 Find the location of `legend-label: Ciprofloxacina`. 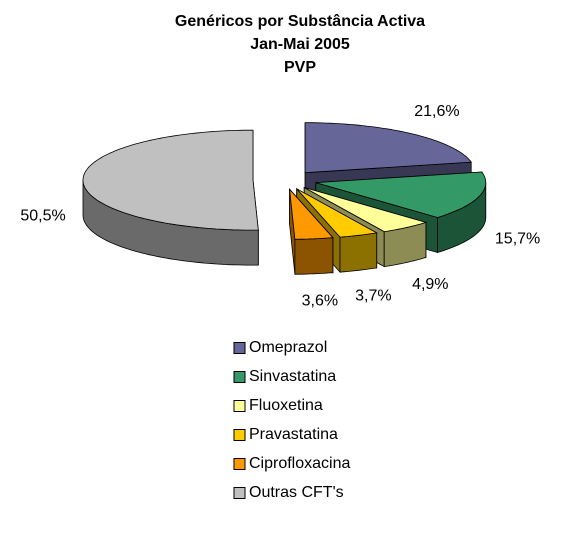

legend-label: Ciprofloxacina is located at coordinates (299, 463).